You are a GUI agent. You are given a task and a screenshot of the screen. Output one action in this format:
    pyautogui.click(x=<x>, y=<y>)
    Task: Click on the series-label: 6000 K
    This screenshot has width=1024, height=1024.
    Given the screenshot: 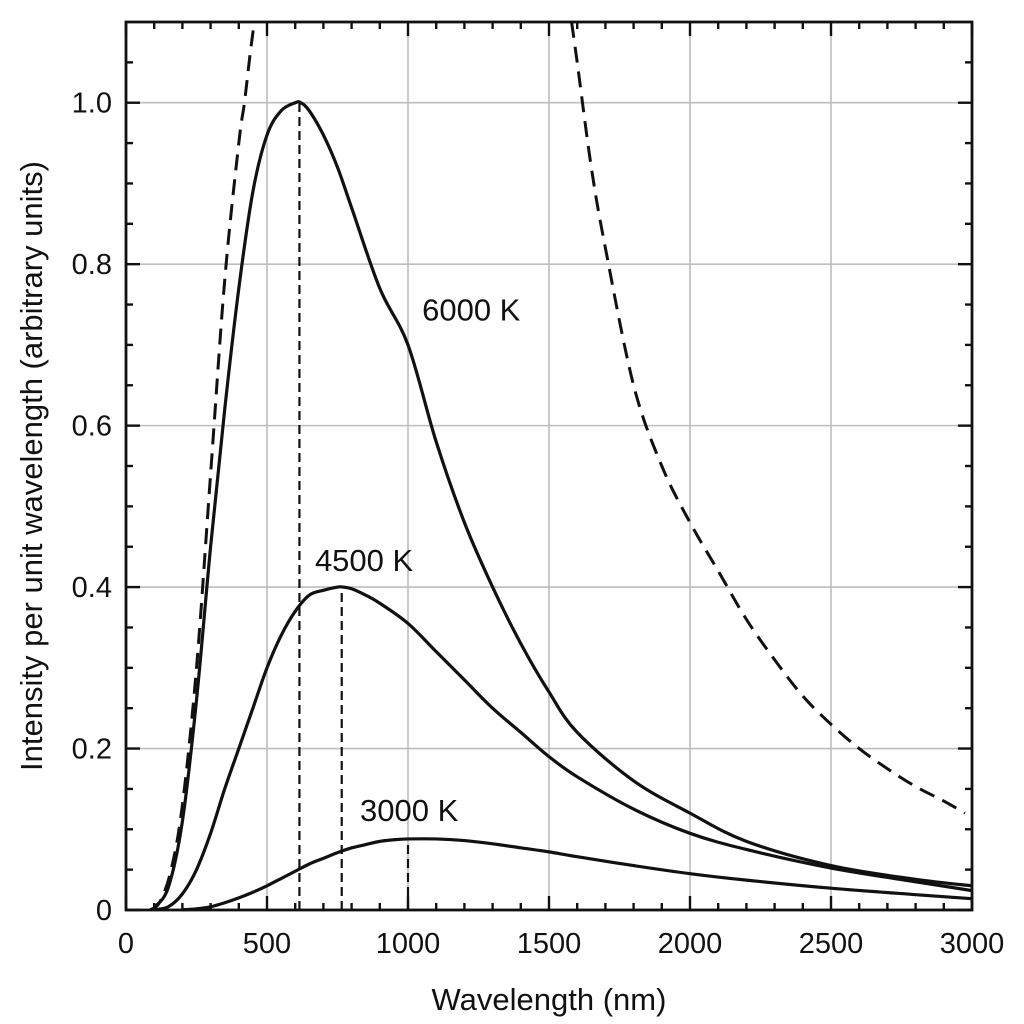 What is the action you would take?
    pyautogui.click(x=471, y=310)
    